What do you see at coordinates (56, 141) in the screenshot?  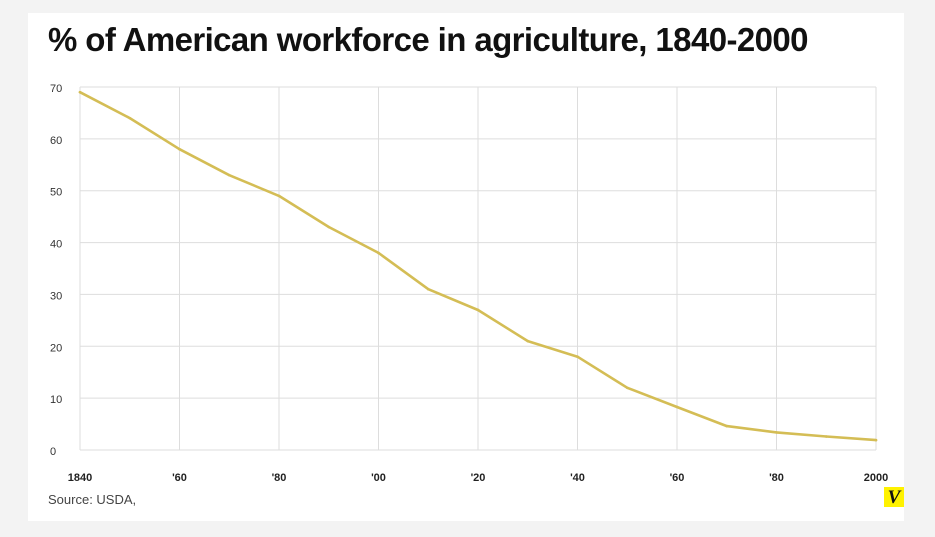 I see `y-tick-label: 60` at bounding box center [56, 141].